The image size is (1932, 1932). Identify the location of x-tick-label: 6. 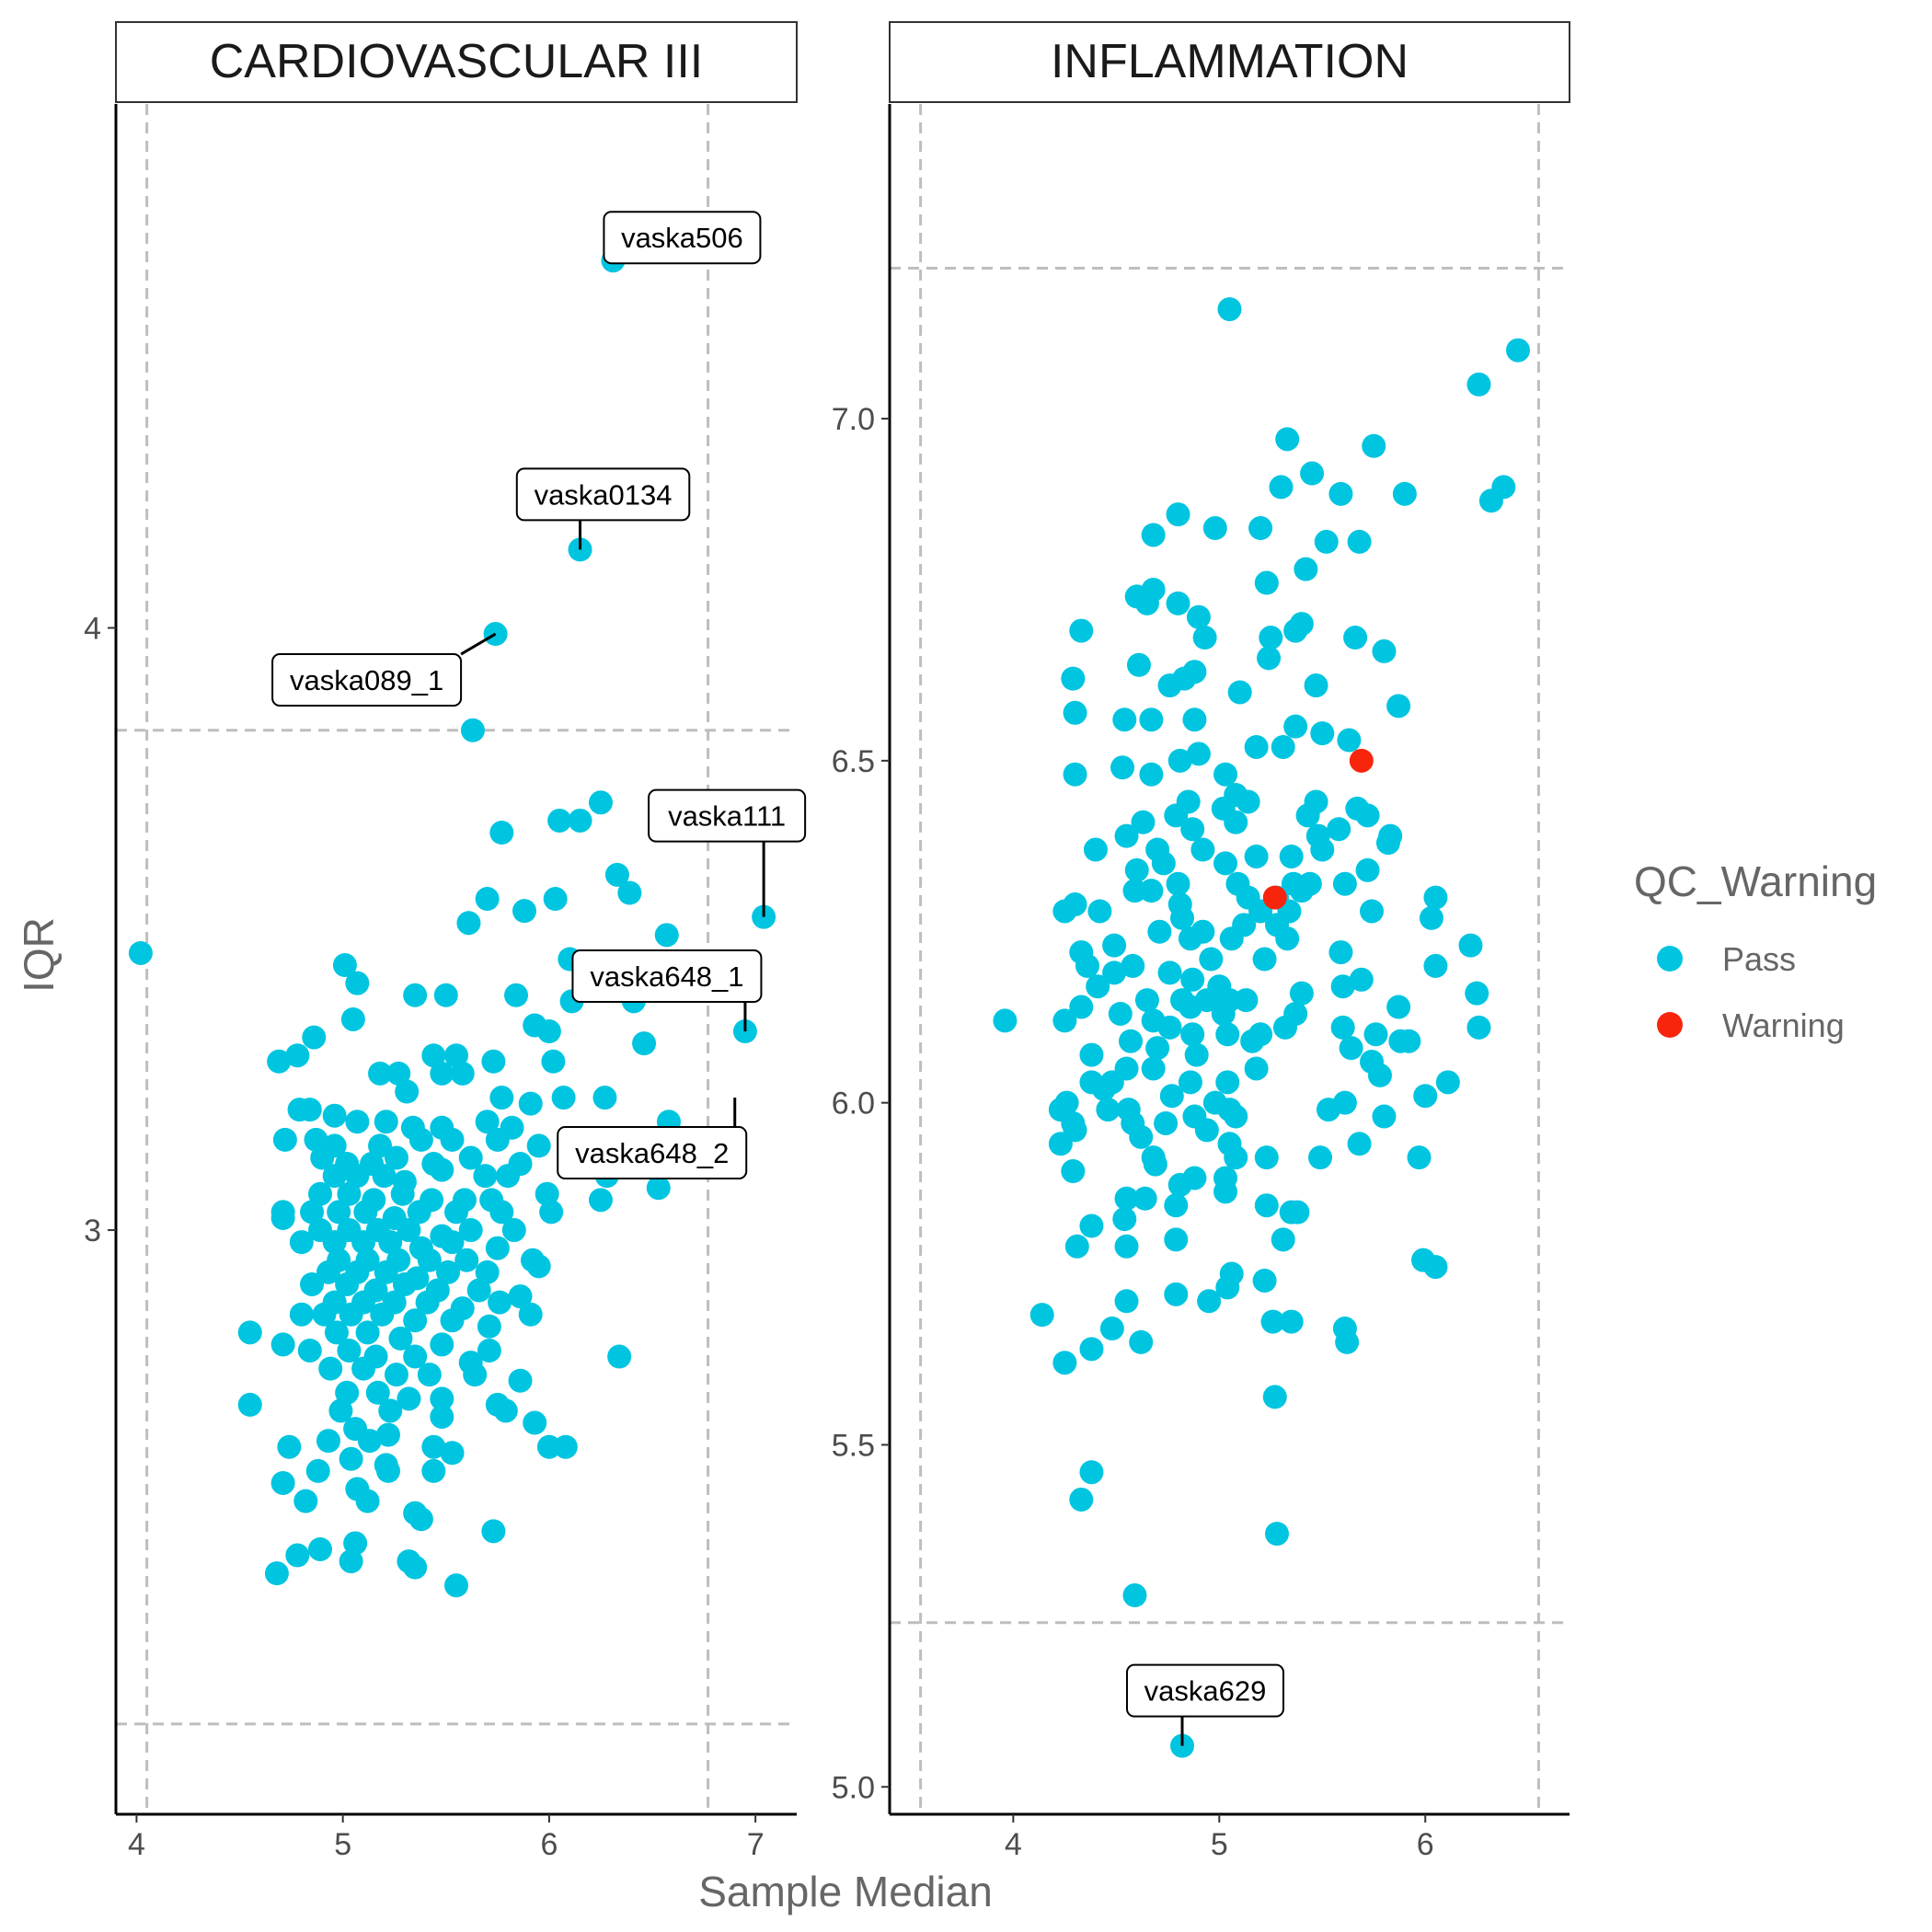
(1425, 1844).